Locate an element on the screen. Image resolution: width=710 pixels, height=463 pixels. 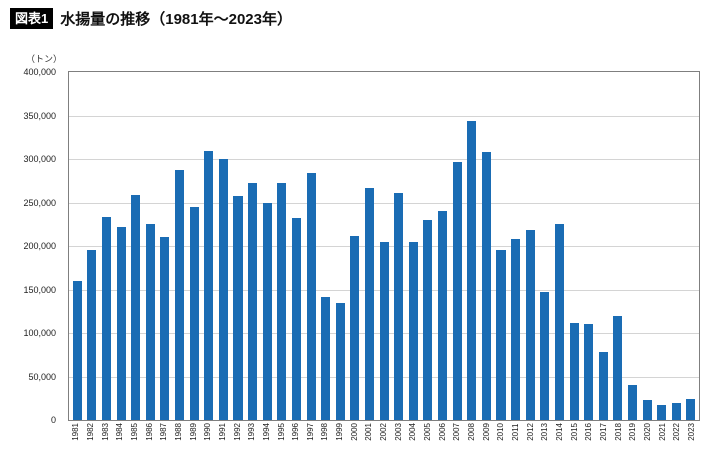
x-tick-slot: 1987 is located at coordinates (164, 432).